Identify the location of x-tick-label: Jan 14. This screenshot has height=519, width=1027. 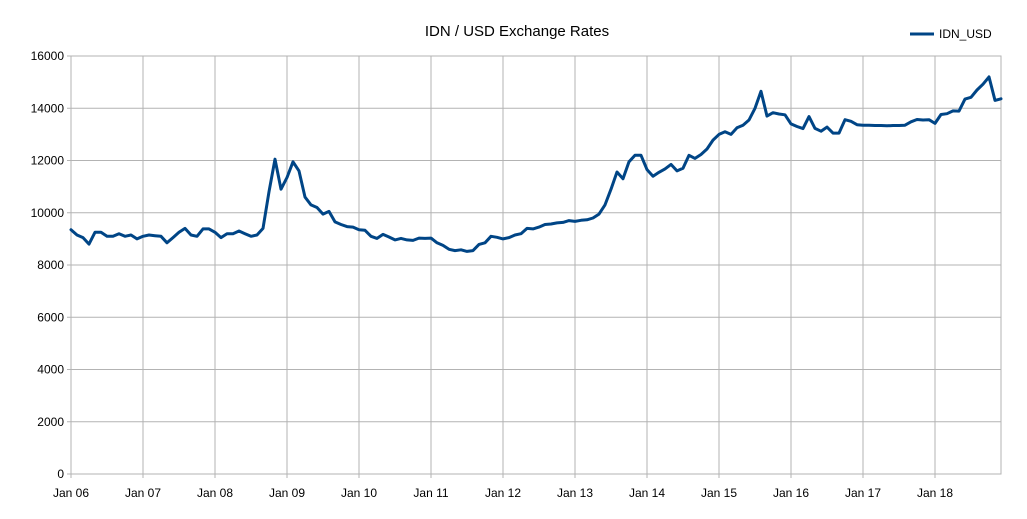
(647, 493).